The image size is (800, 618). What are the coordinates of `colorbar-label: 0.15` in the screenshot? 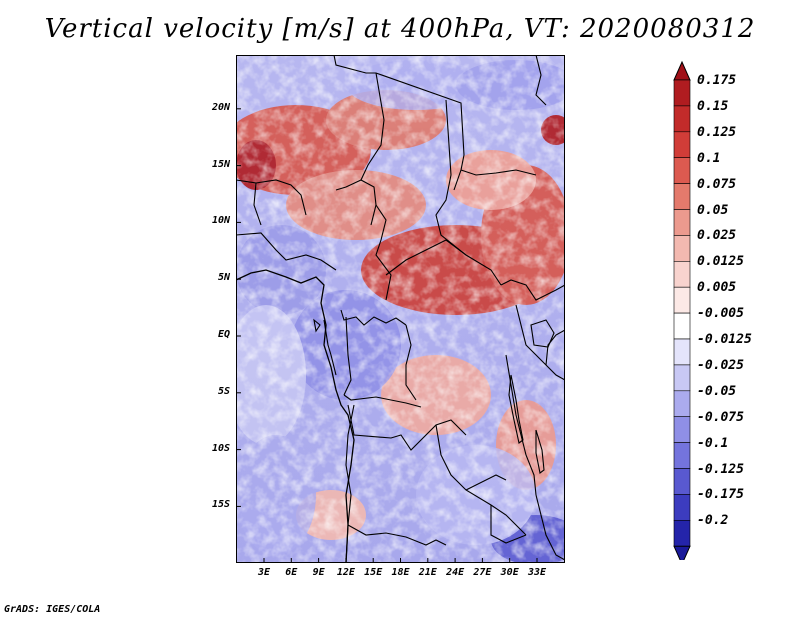 It's located at (713, 106).